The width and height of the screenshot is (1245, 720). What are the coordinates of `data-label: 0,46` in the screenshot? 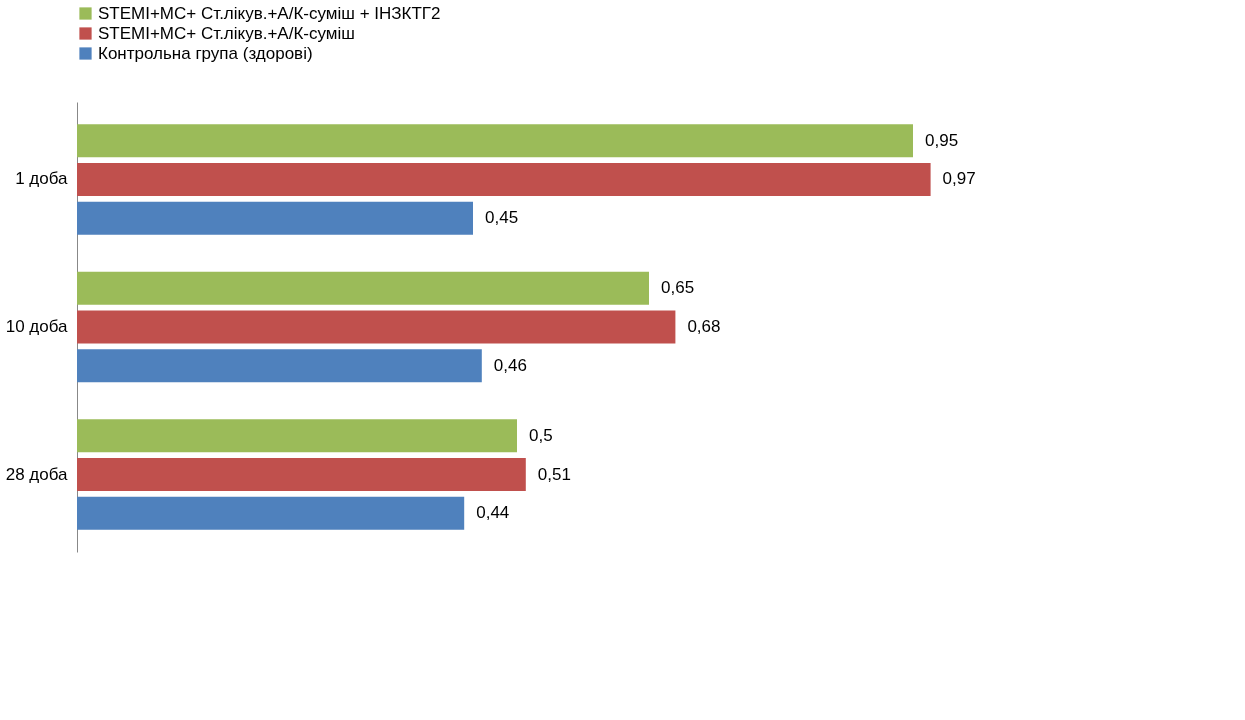 It's located at (510, 365).